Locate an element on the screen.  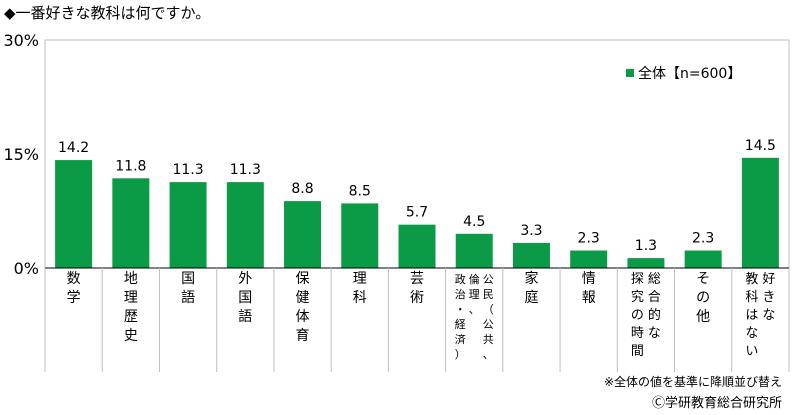
x-tick-label: 地 is located at coordinates (131, 279).